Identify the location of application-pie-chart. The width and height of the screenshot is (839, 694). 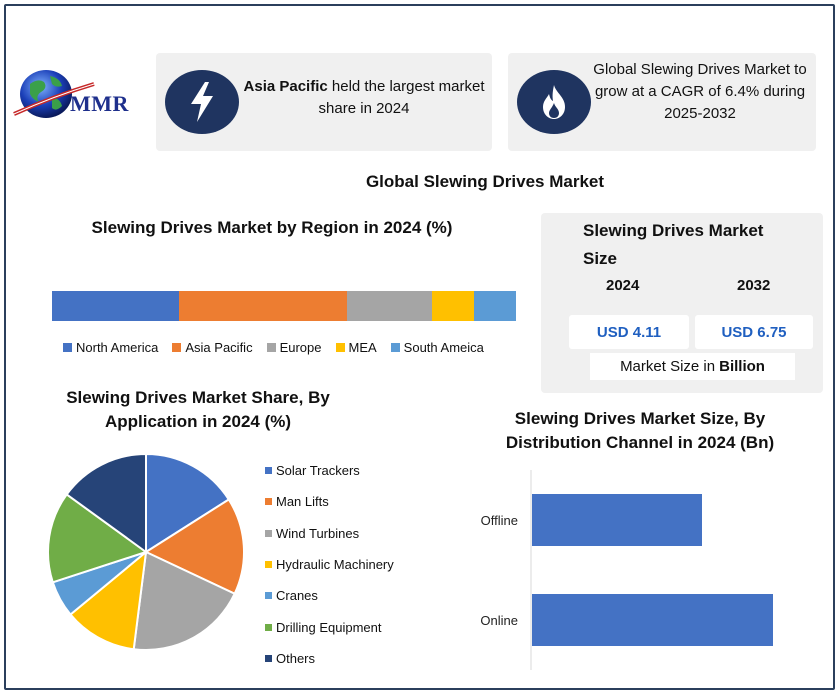
(146, 551).